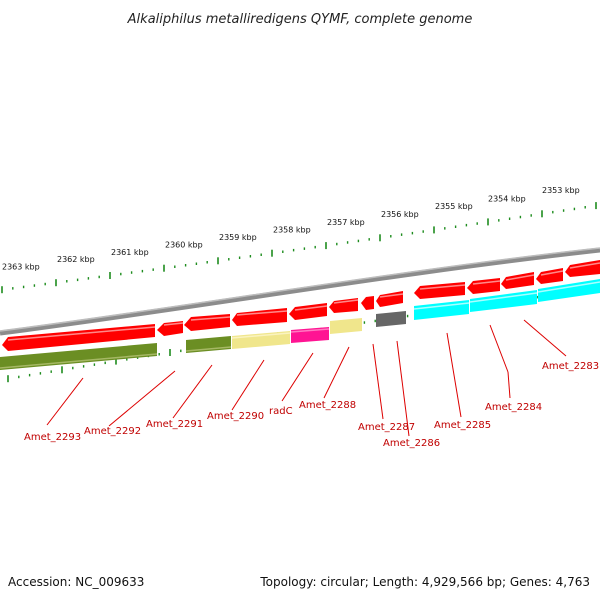  What do you see at coordinates (411, 443) in the screenshot?
I see `gene-label: Amet_2286` at bounding box center [411, 443].